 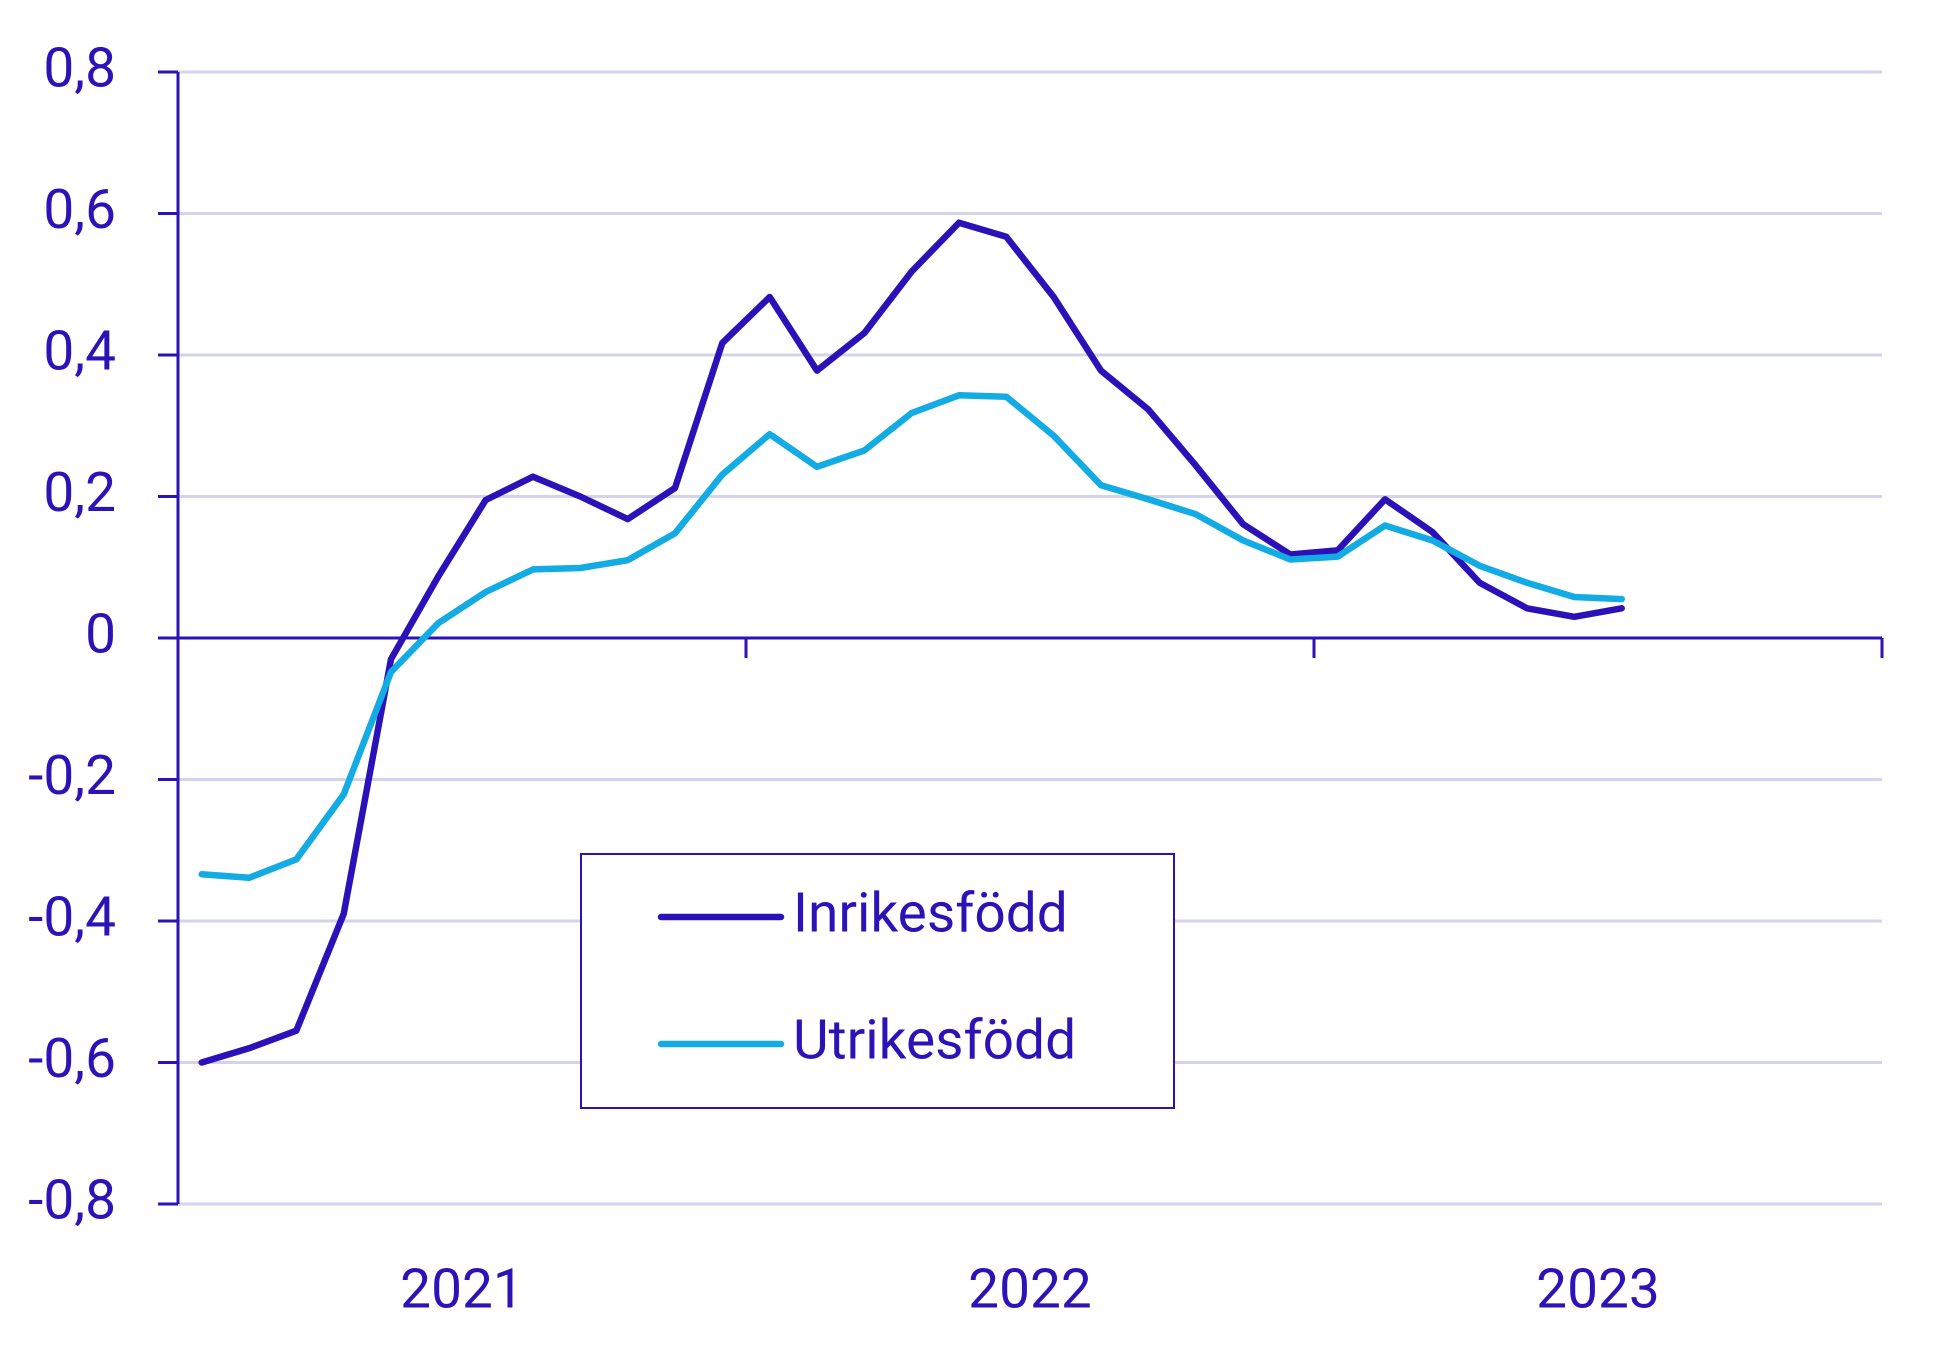 I want to click on x-tick-label: 2023, so click(x=1598, y=1290).